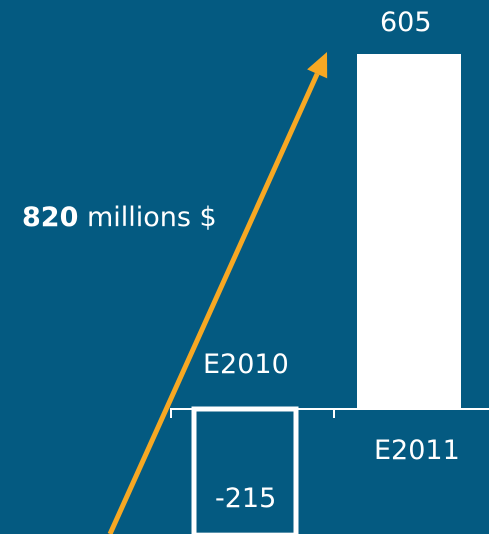 The image size is (489, 534). What do you see at coordinates (246, 498) in the screenshot?
I see `data-label-e2010: -215` at bounding box center [246, 498].